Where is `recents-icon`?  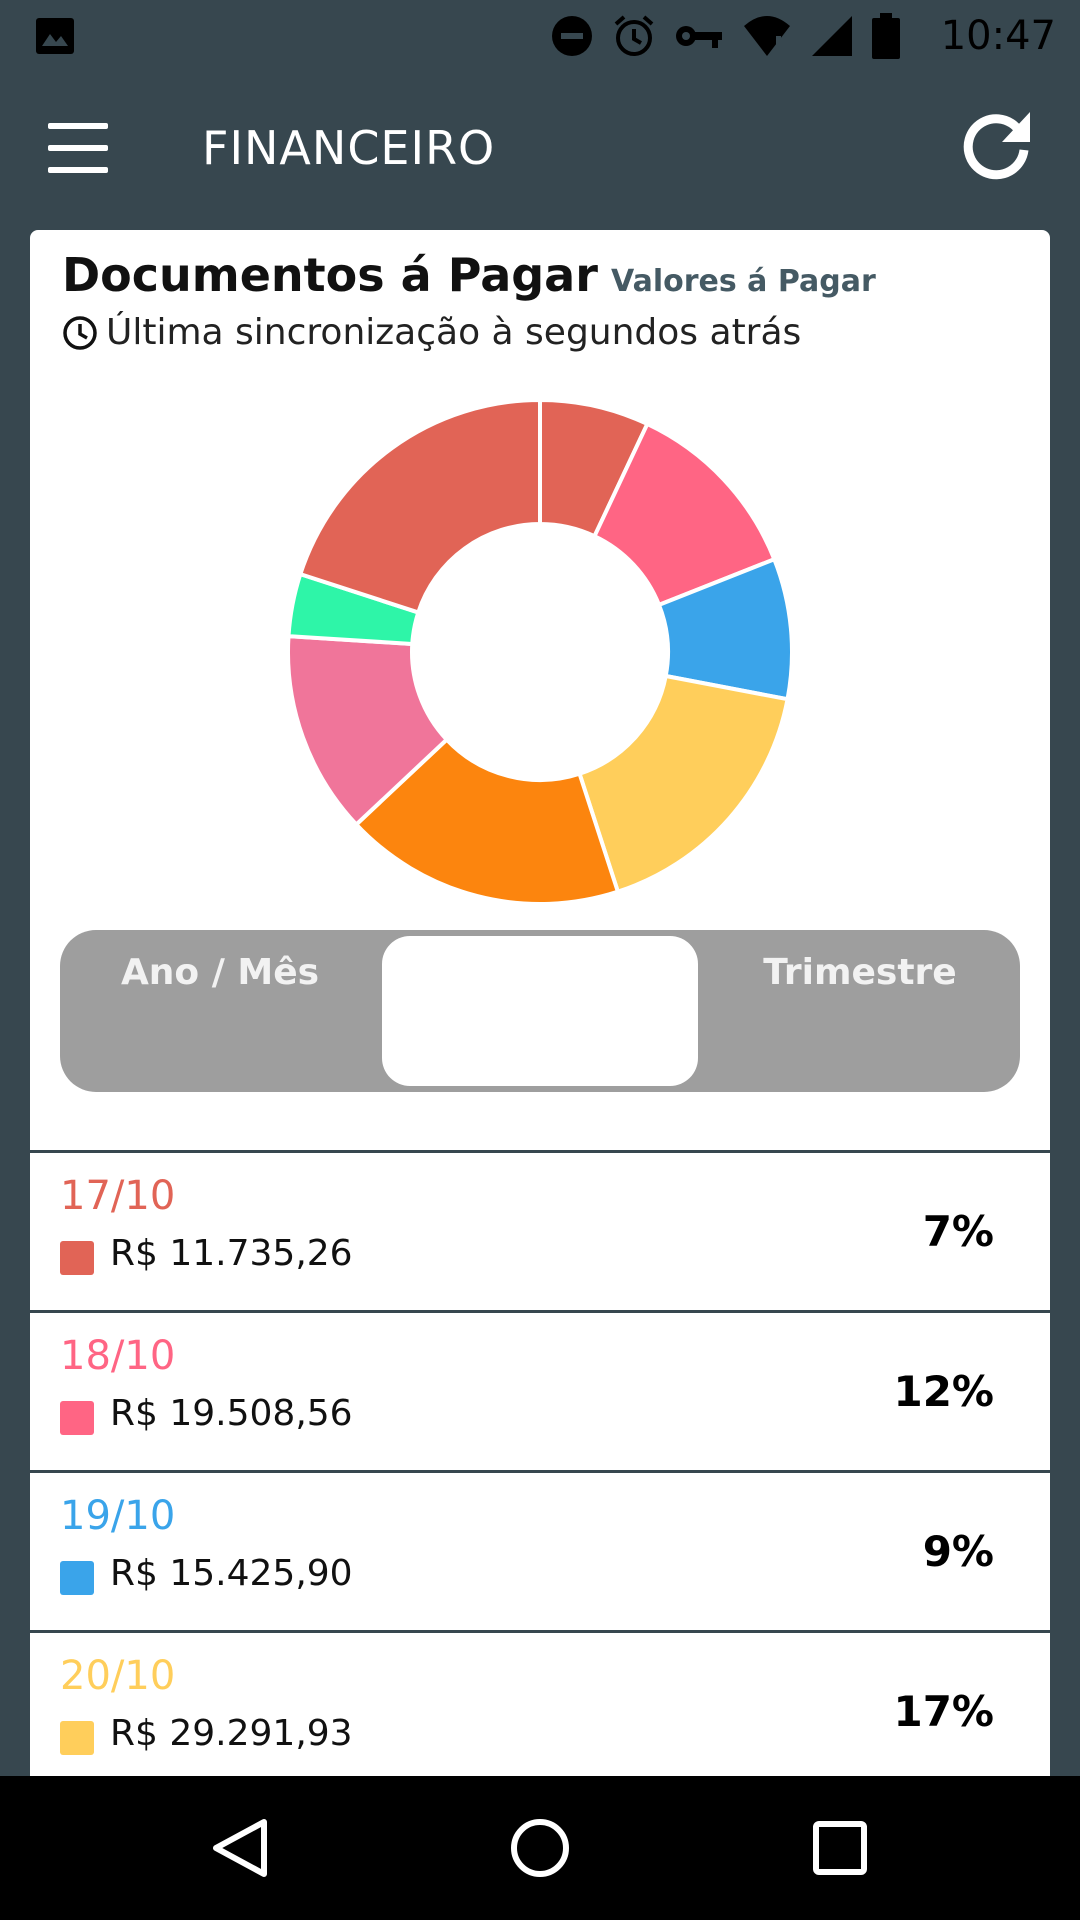 recents-icon is located at coordinates (840, 1848).